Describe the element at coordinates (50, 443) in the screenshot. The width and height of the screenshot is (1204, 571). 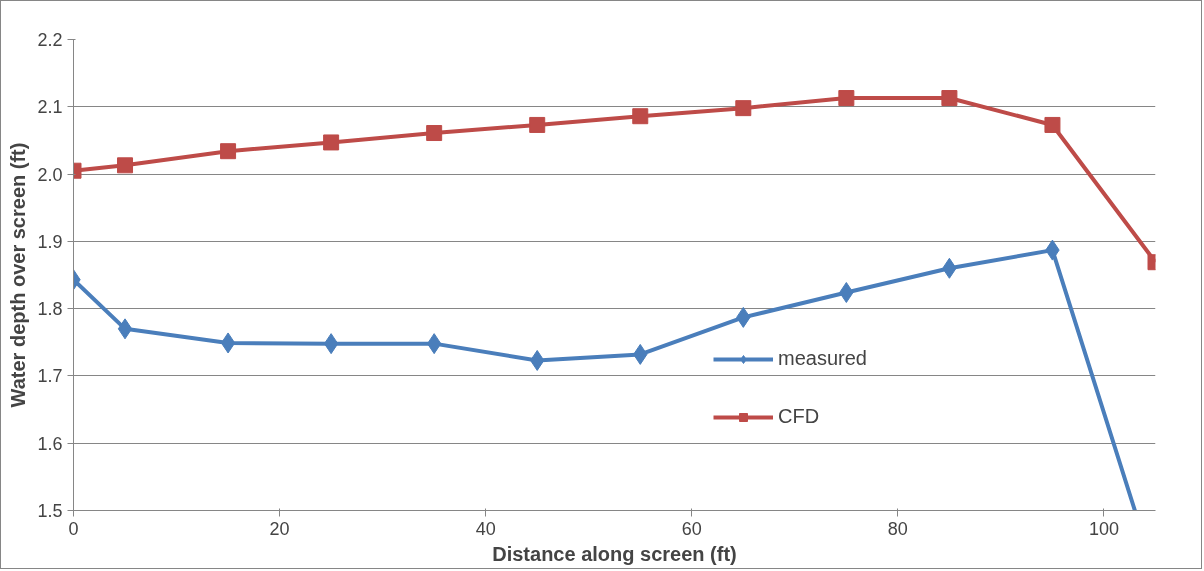
I see `y-tick-label: 1.6` at that location.